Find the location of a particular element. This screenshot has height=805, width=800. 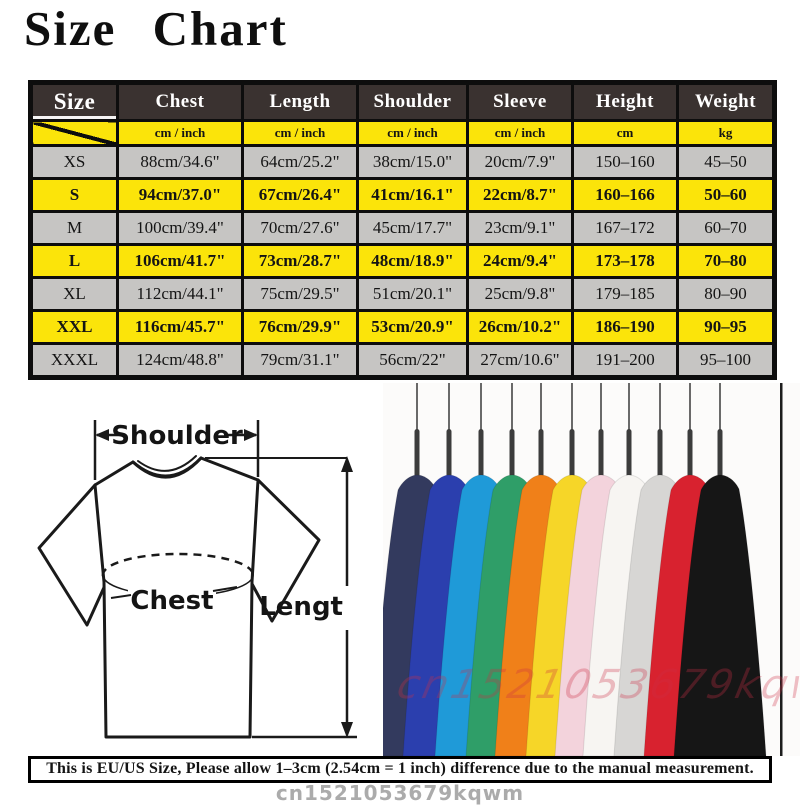

col-header-height: Height is located at coordinates (625, 101).